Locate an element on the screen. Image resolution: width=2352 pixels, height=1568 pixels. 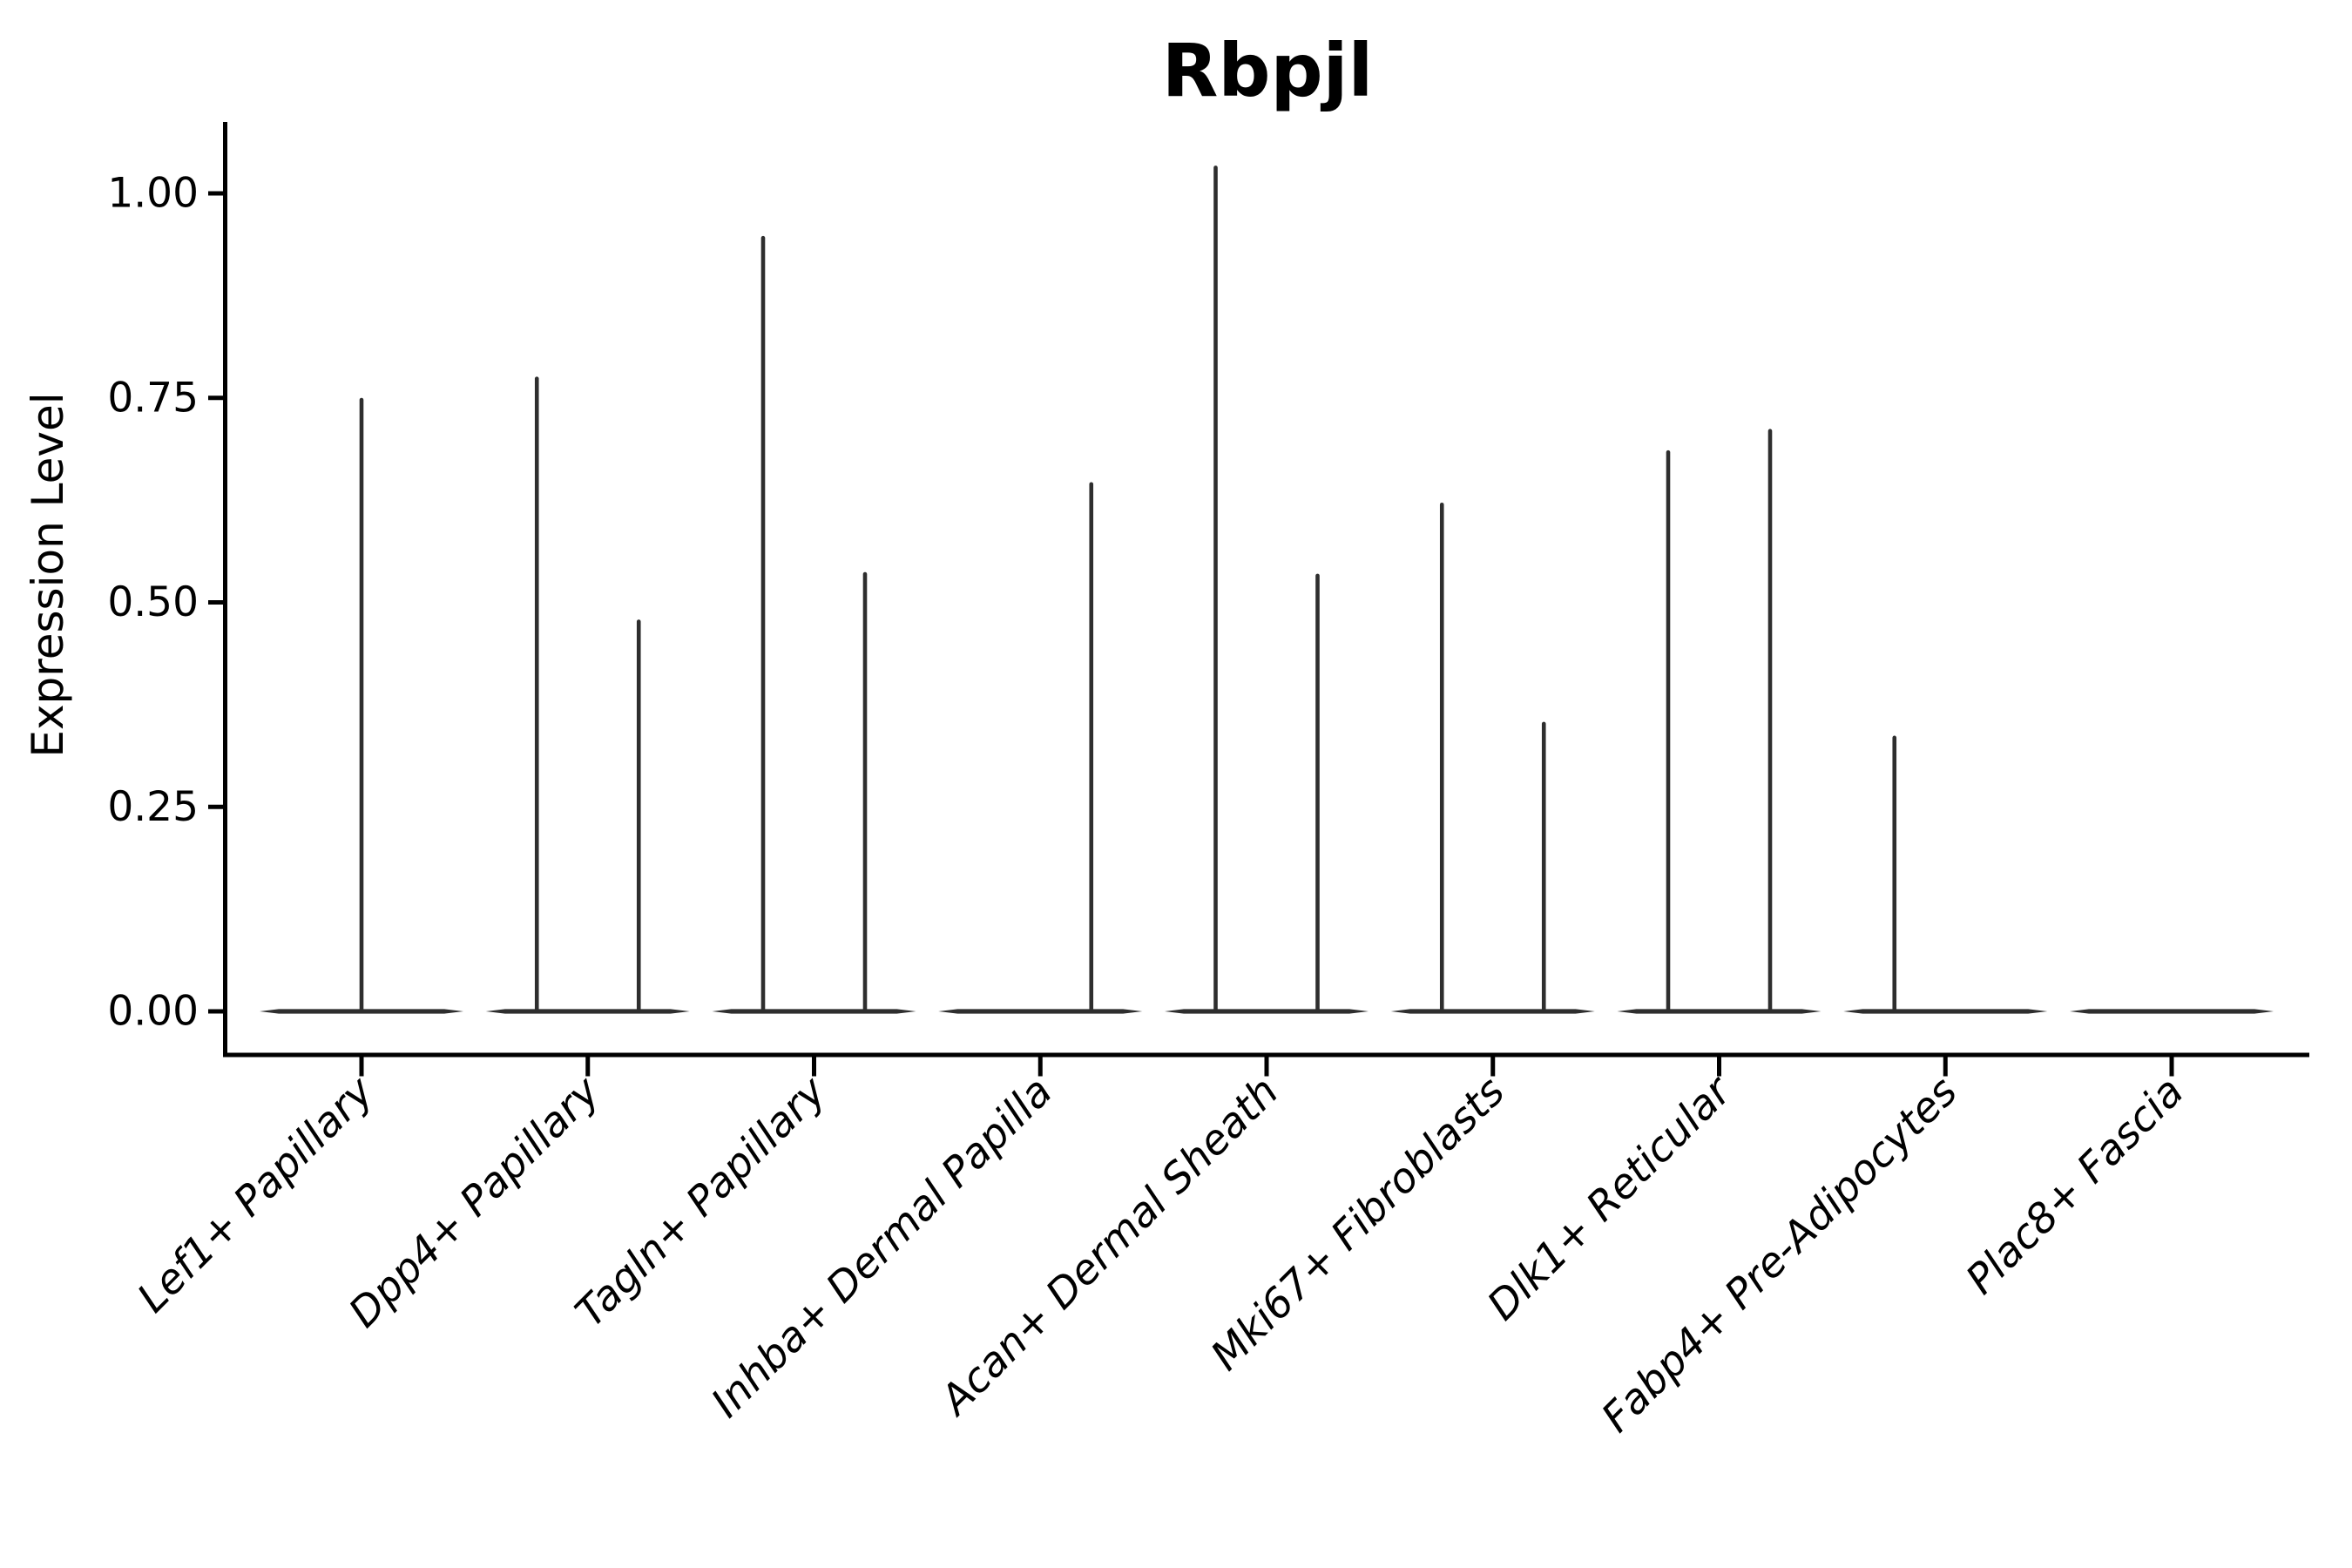
y-tick-label: 0.25 is located at coordinates (153, 807).